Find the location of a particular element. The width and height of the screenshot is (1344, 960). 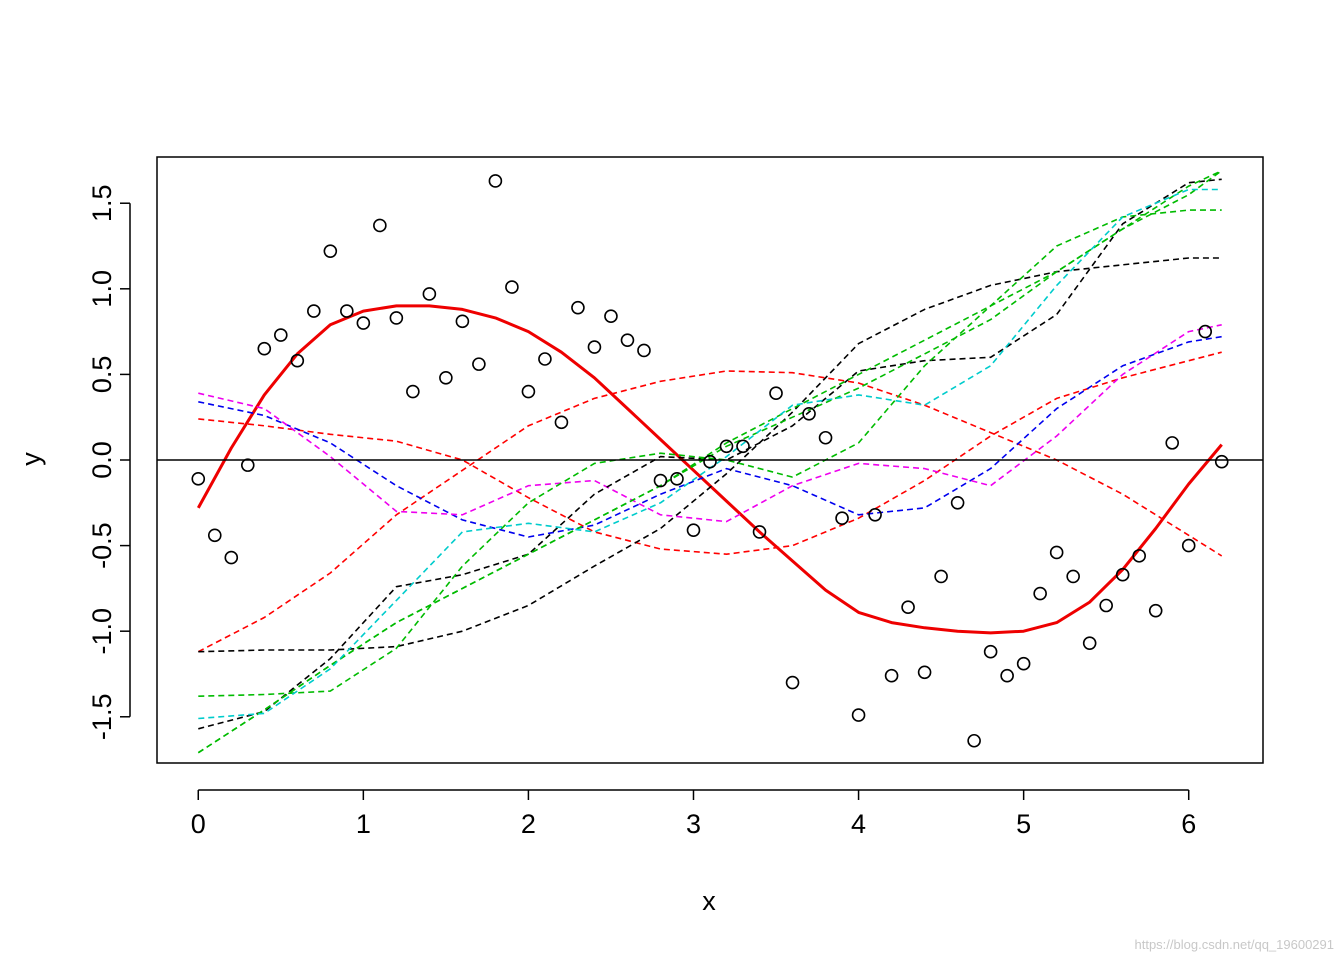

y-tick-label: 1.0 is located at coordinates (102, 289).